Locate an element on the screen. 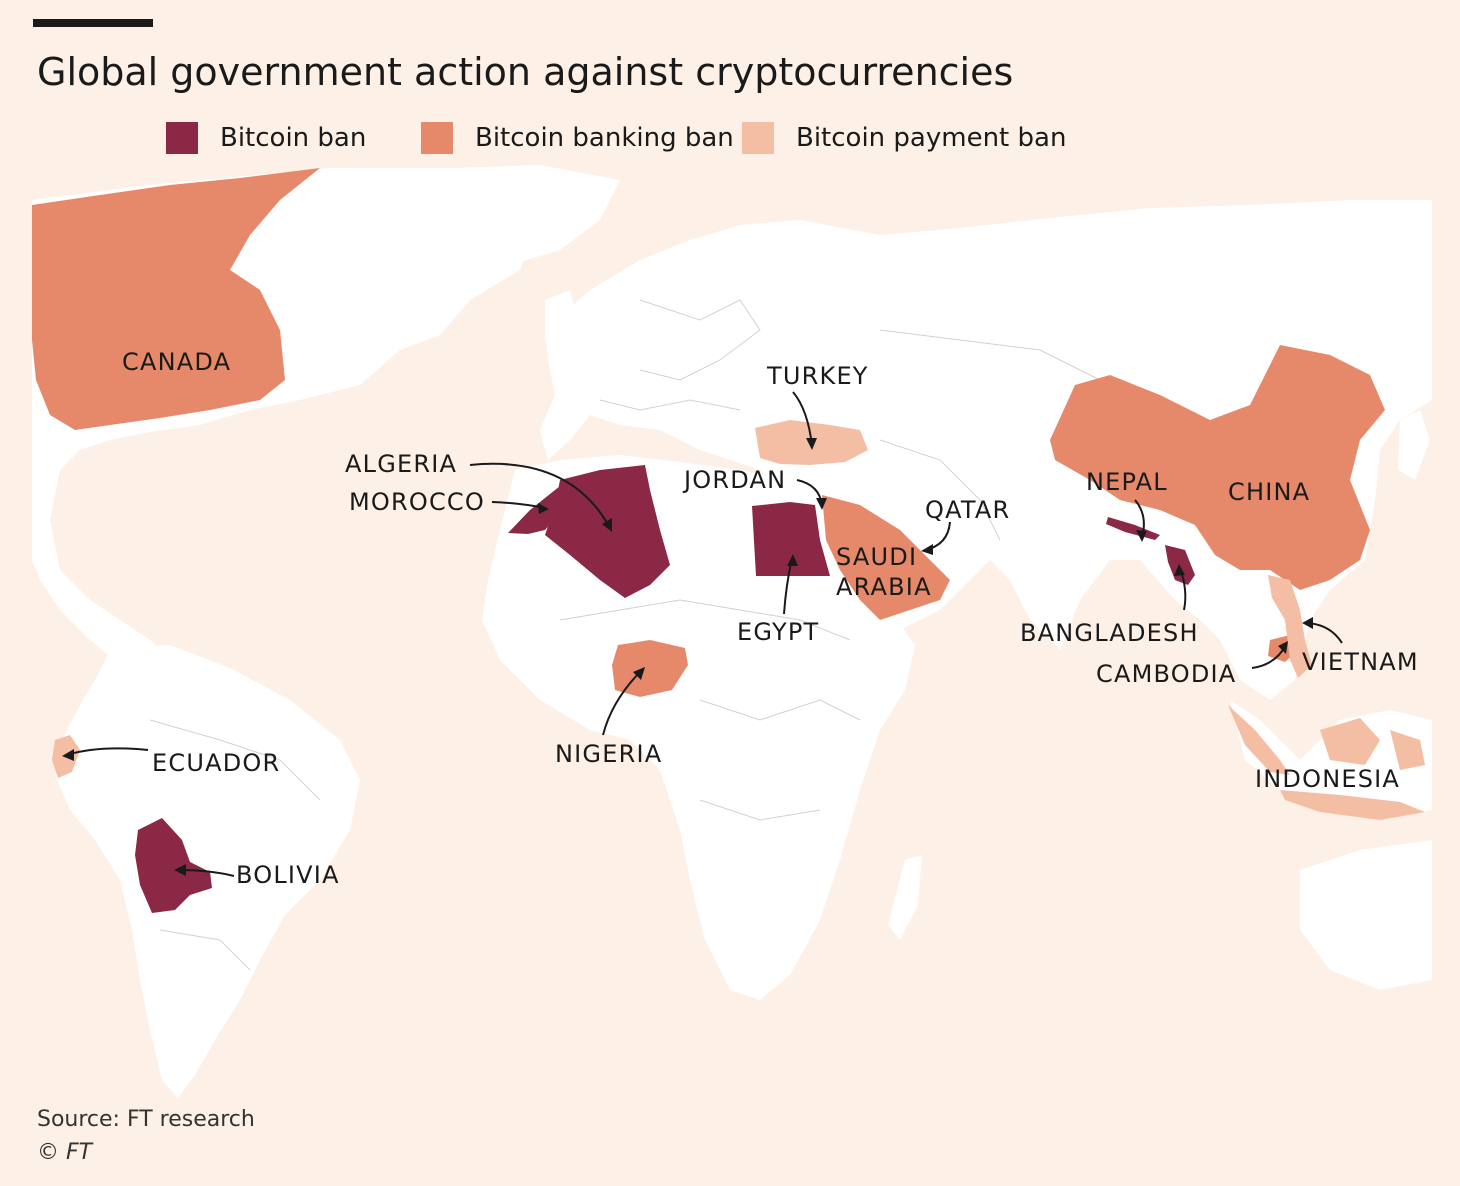  label-bolivia: BOLIVIA is located at coordinates (288, 875).